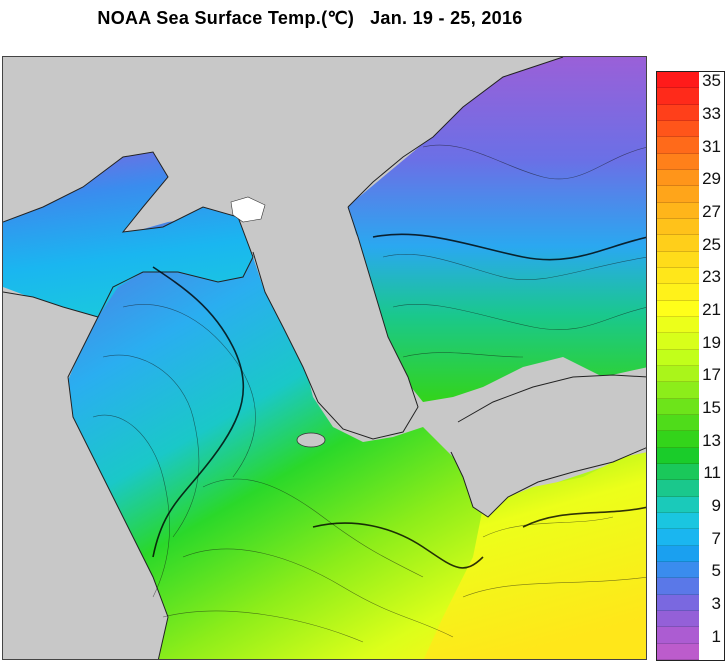 The image size is (728, 663). I want to click on legend-tick-label: 35, so click(711, 81).